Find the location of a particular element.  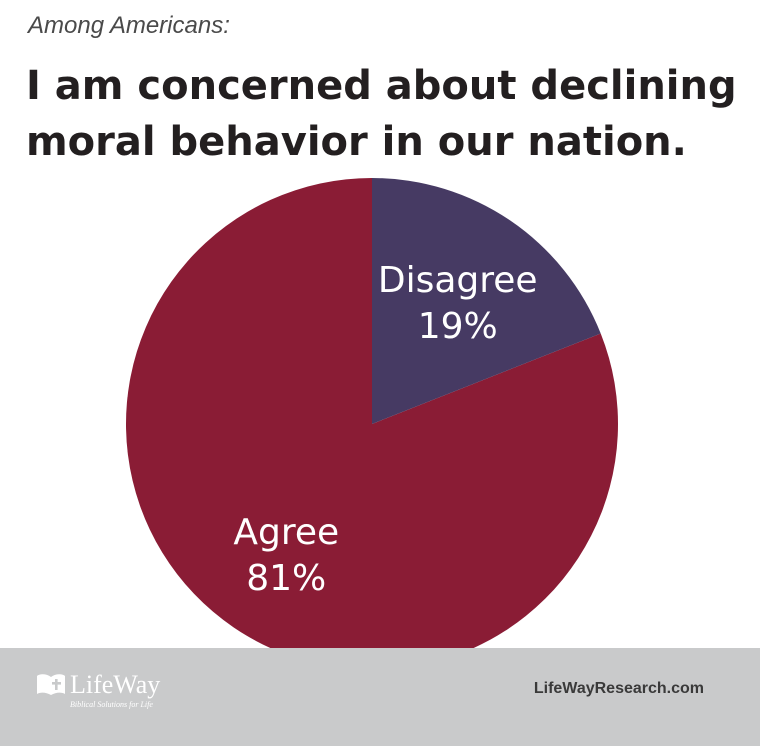

pie-slice-disagree is located at coordinates (486, 301).